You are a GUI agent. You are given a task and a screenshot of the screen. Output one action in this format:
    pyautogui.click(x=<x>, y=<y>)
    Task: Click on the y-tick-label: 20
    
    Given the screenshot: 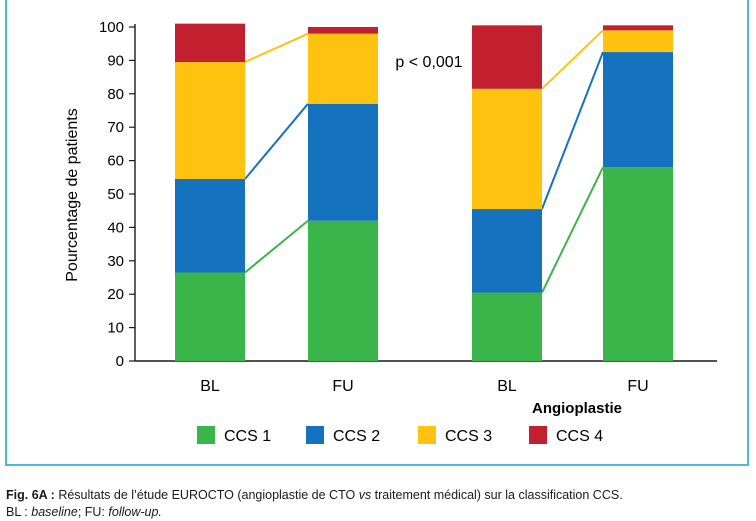 What is the action you would take?
    pyautogui.click(x=115, y=294)
    